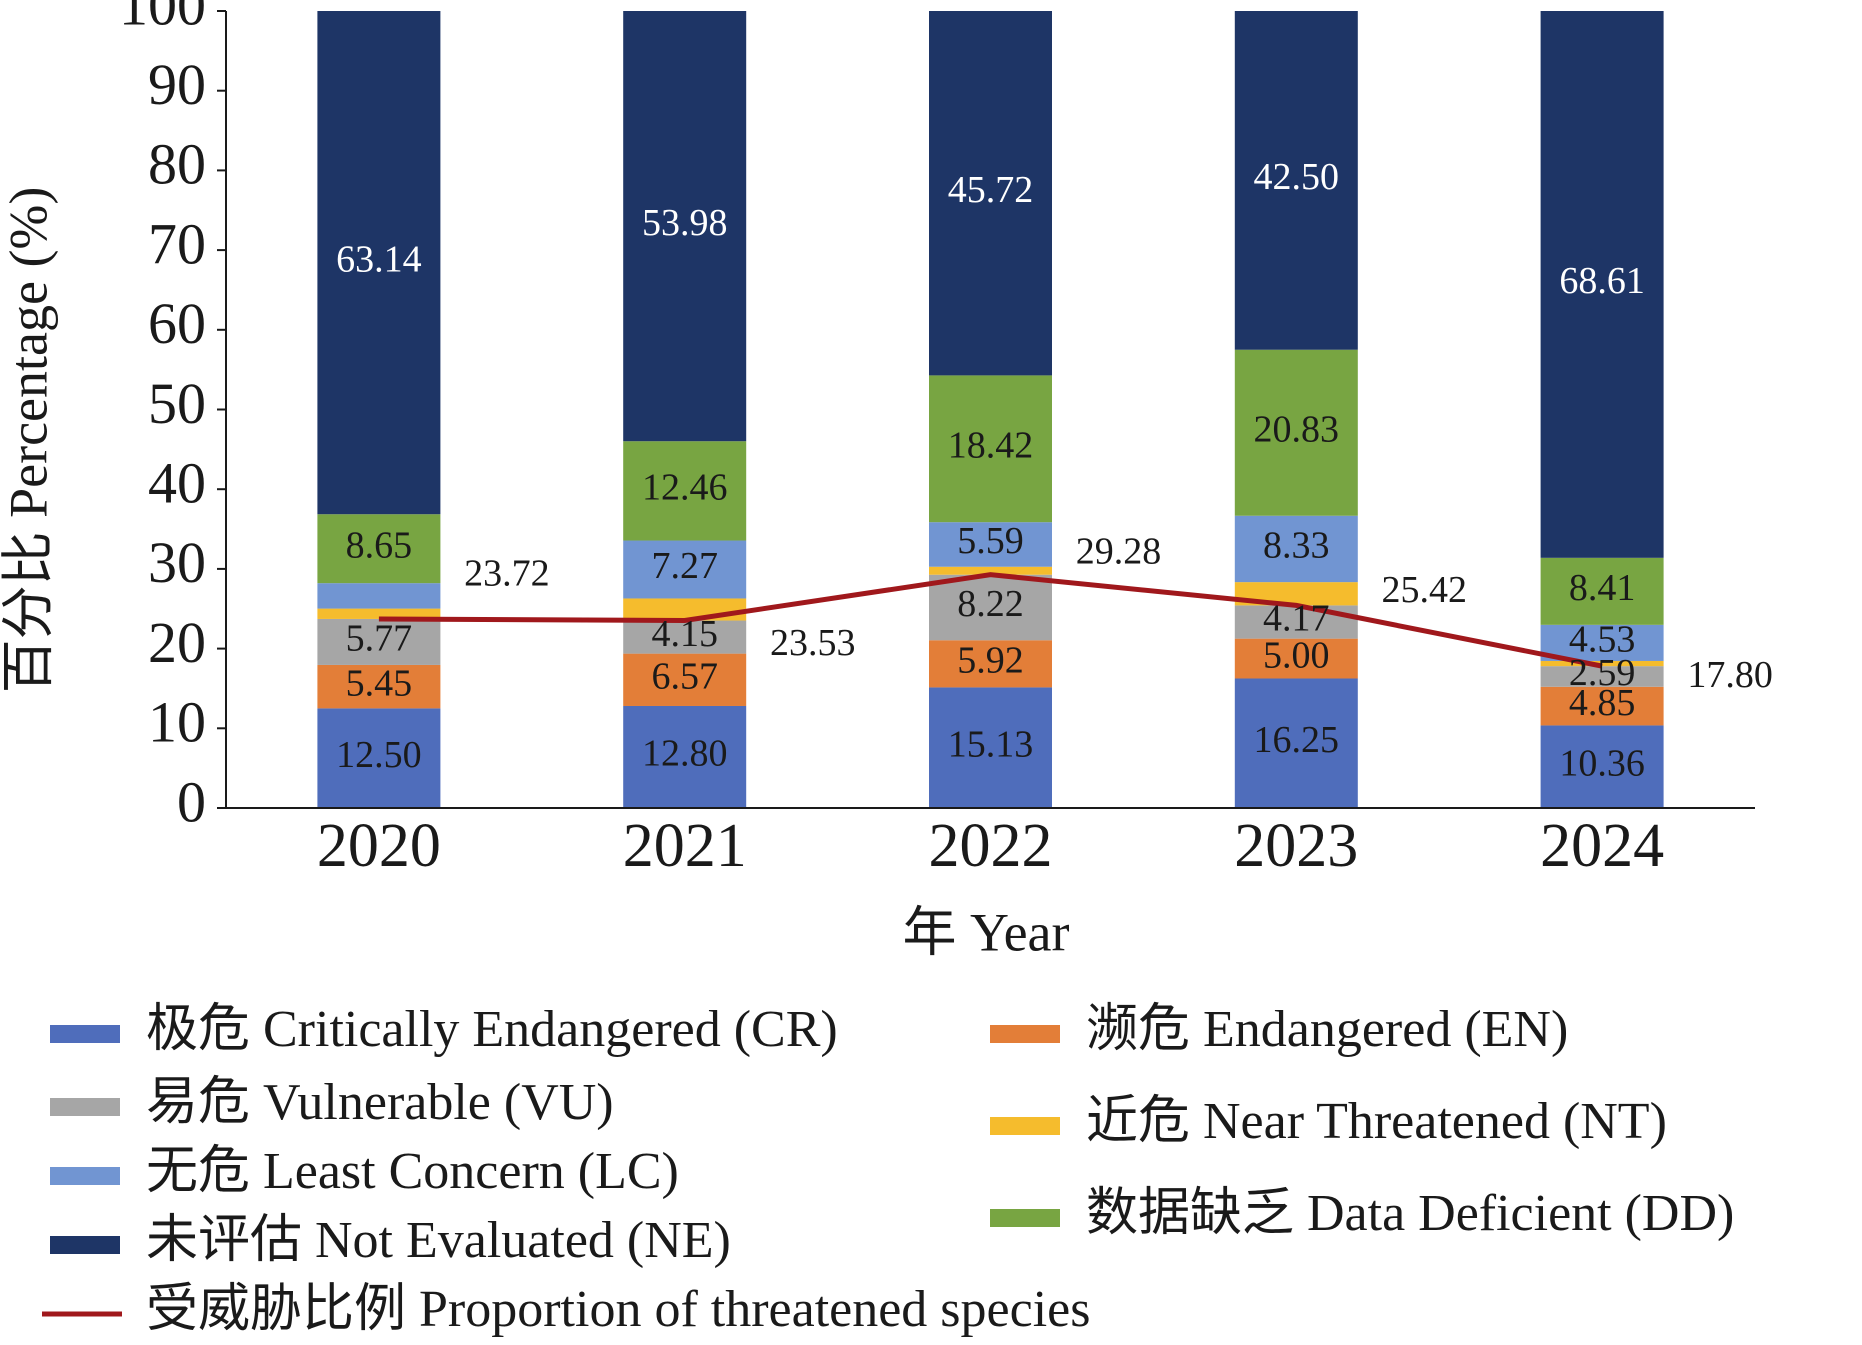 The image size is (1862, 1345). What do you see at coordinates (1297, 740) in the screenshot?
I see `data-label: 16.25` at bounding box center [1297, 740].